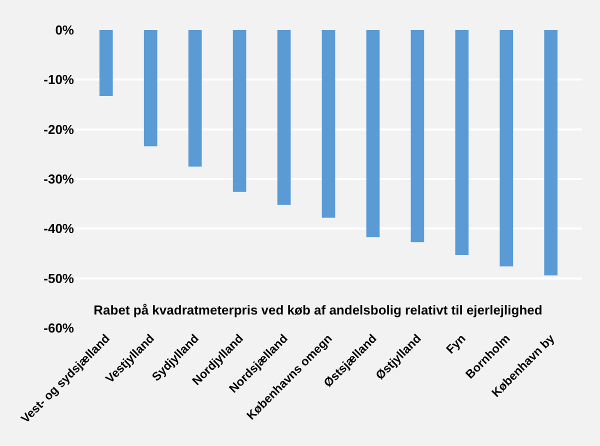 This screenshot has height=446, width=600. What do you see at coordinates (59, 179) in the screenshot?
I see `y-tick-label: -30%` at bounding box center [59, 179].